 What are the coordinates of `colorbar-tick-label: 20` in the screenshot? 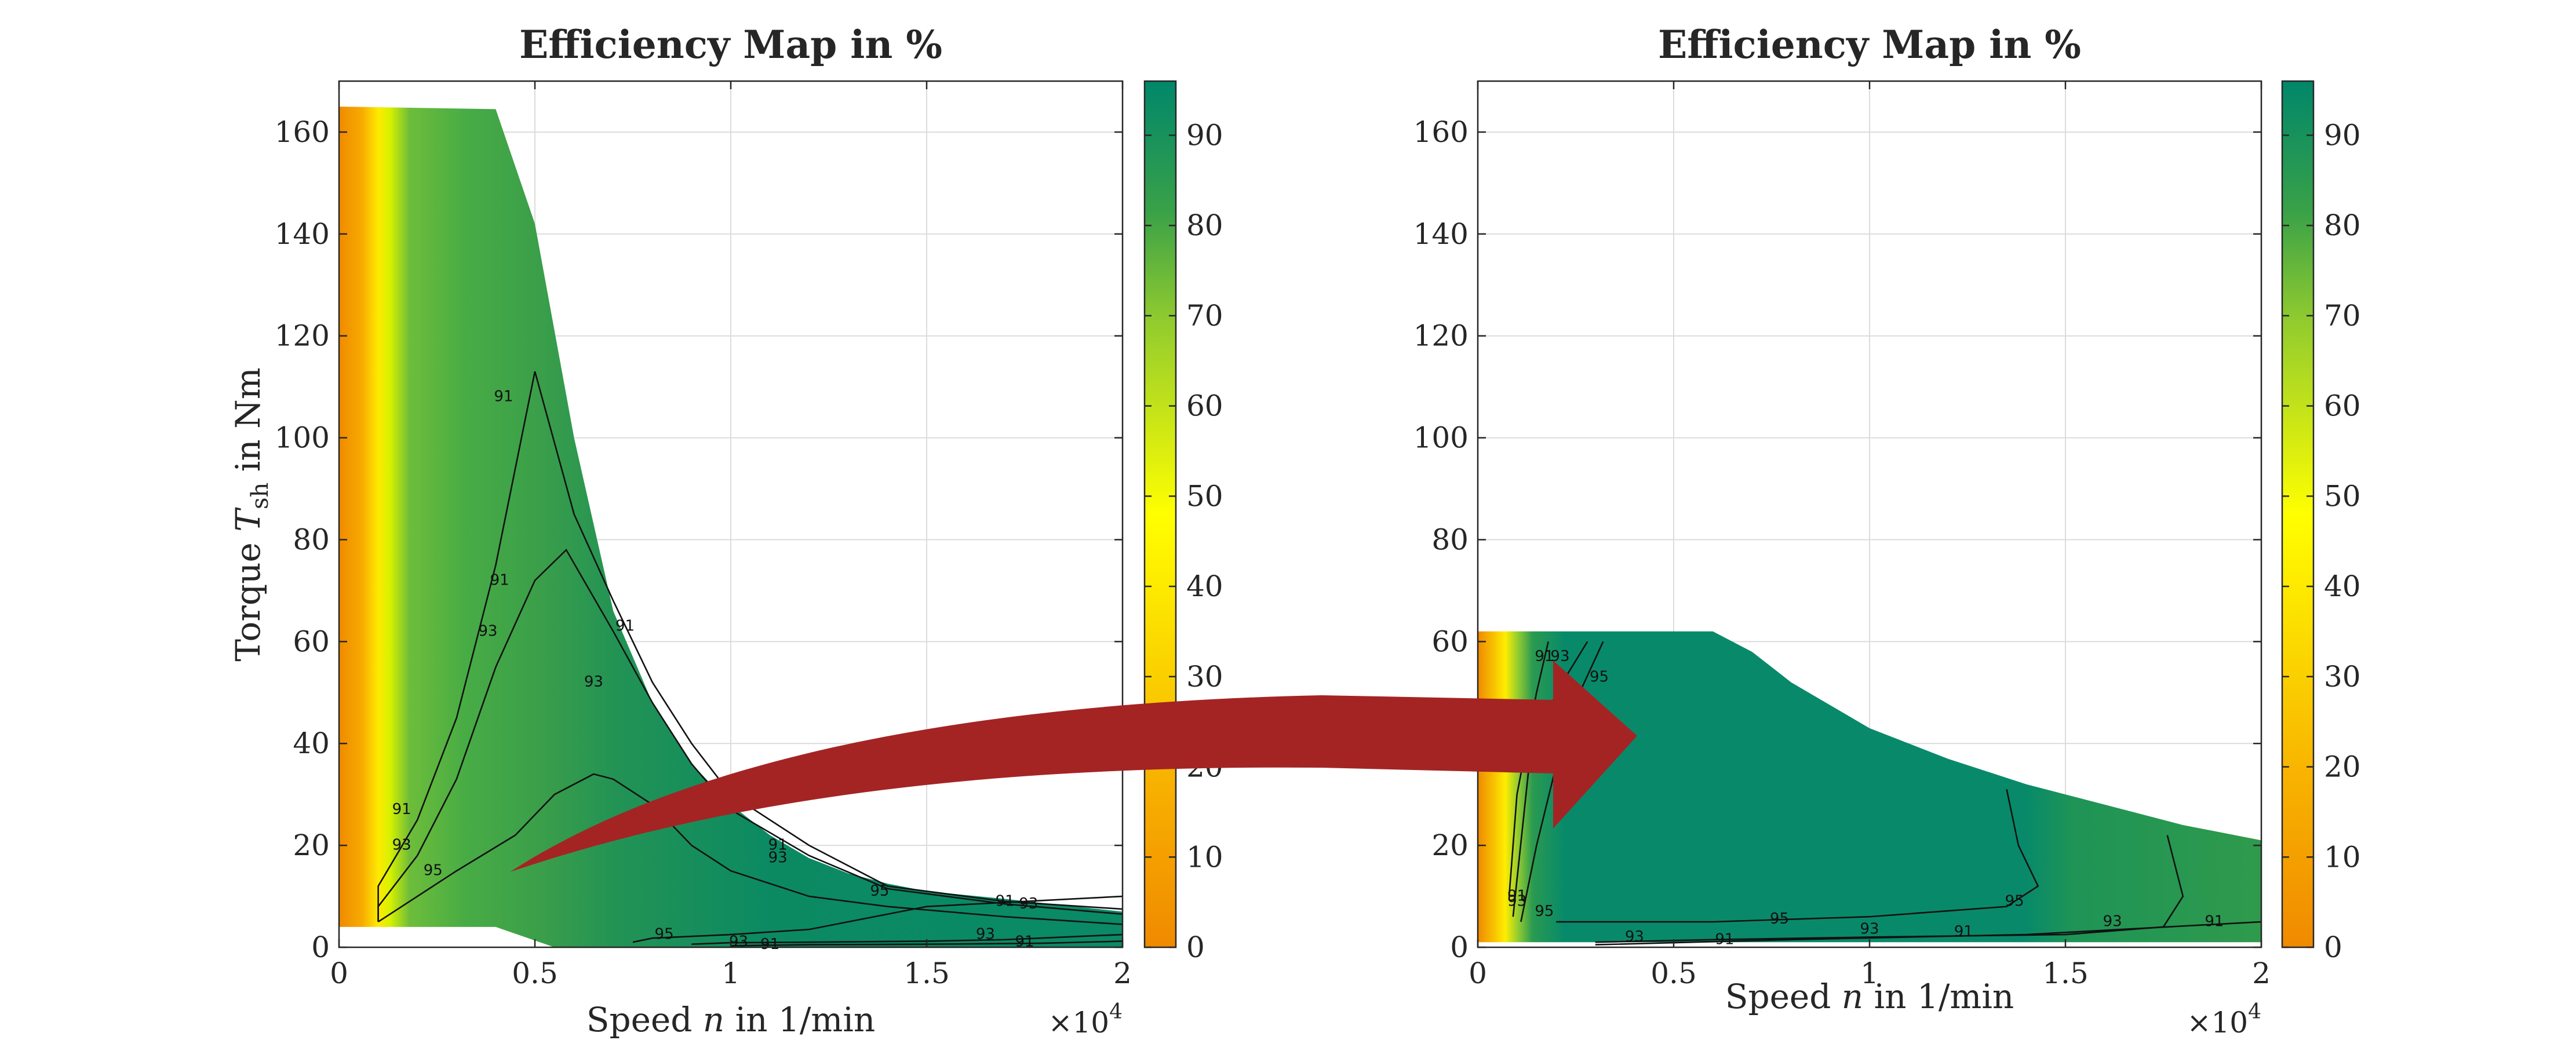 It's located at (2342, 767).